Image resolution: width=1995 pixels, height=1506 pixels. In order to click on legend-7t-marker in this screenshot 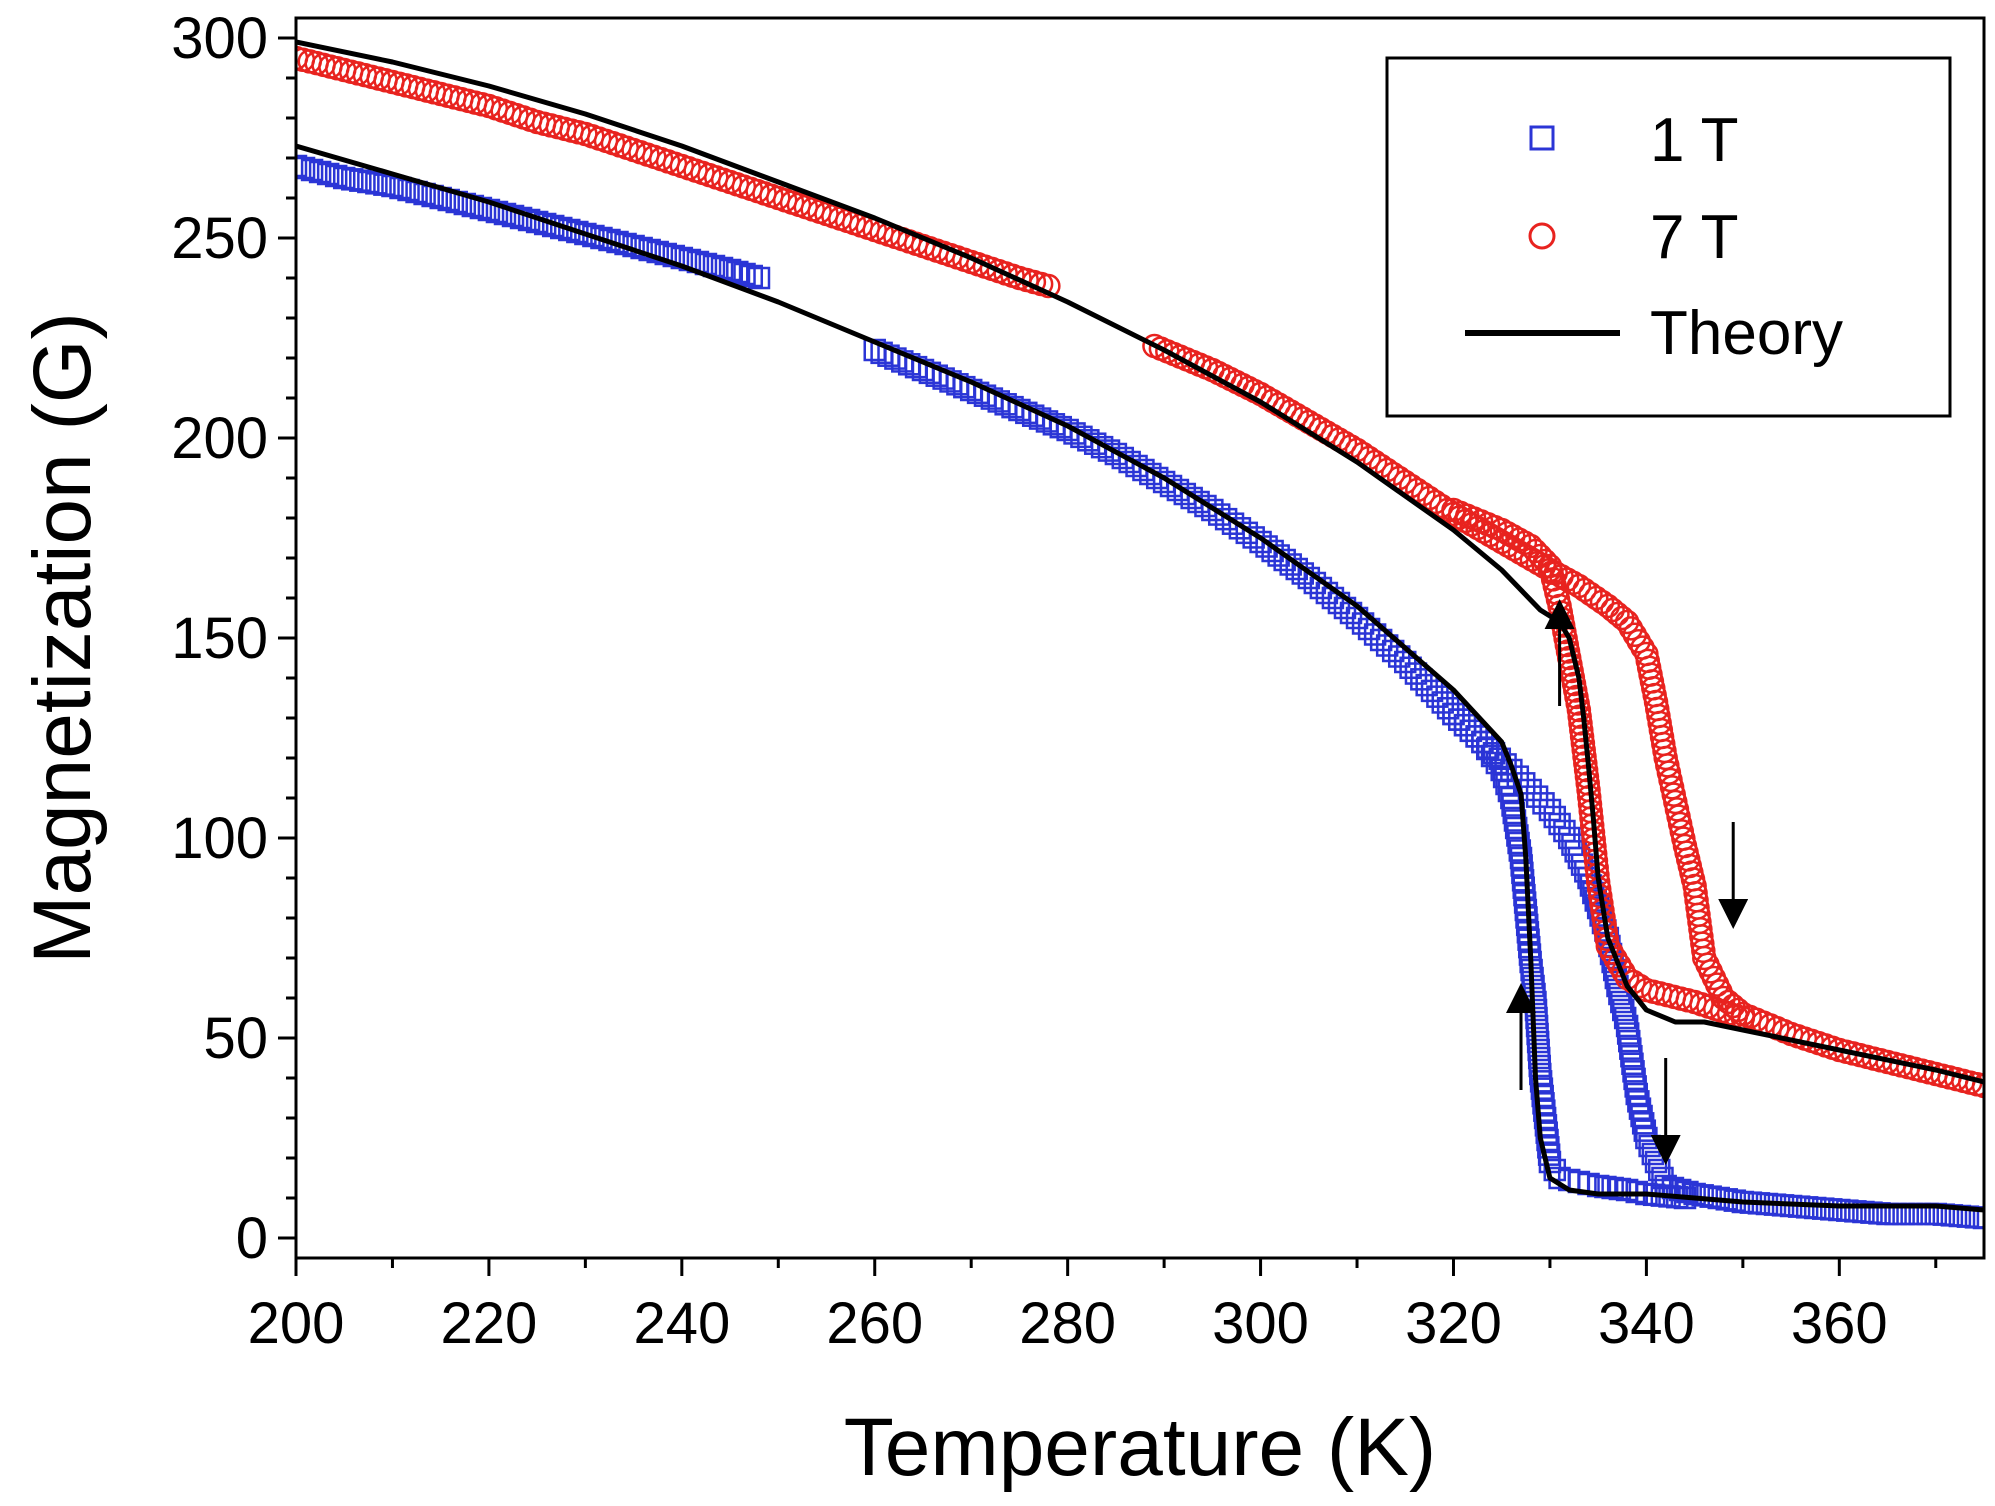, I will do `click(1542, 236)`.